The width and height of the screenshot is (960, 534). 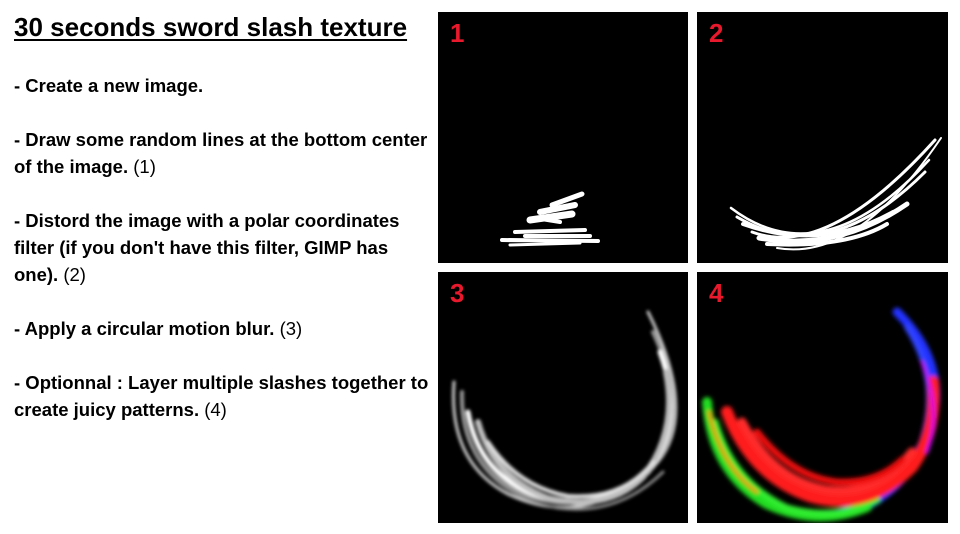 What do you see at coordinates (109, 85) in the screenshot?
I see `step-1-text: - Create a new image.` at bounding box center [109, 85].